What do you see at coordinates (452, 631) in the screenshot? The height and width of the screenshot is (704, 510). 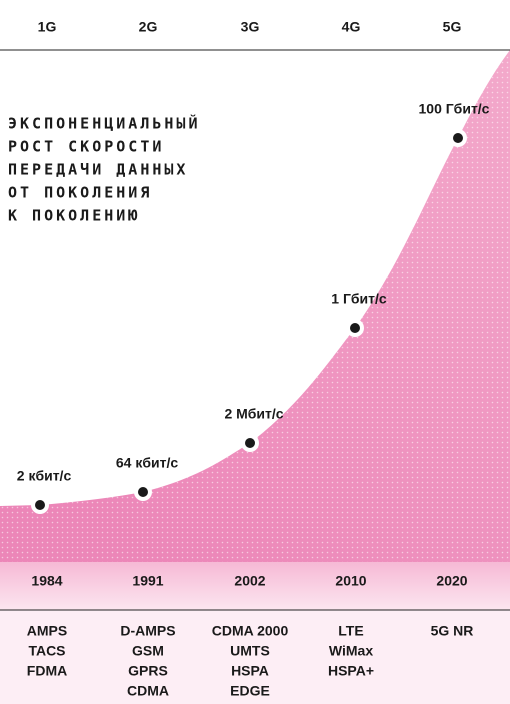 I see `technology: 5G NR` at bounding box center [452, 631].